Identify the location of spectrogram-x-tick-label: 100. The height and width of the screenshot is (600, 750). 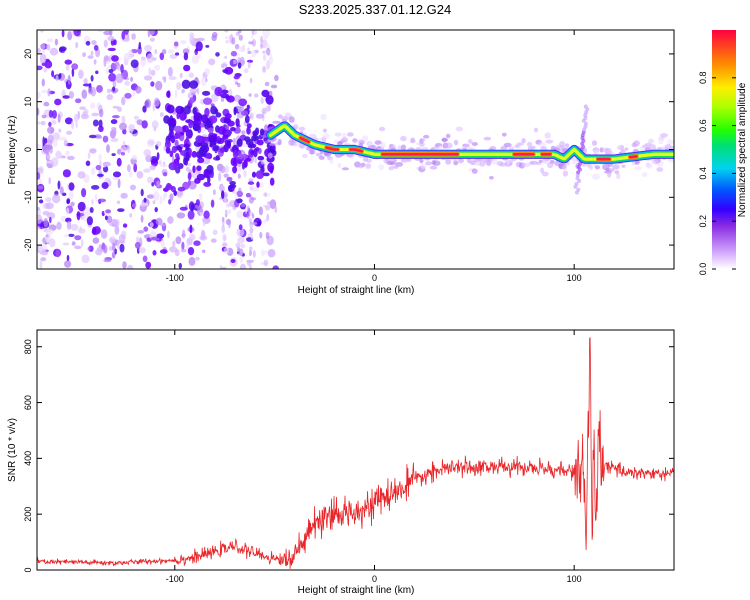
(574, 278).